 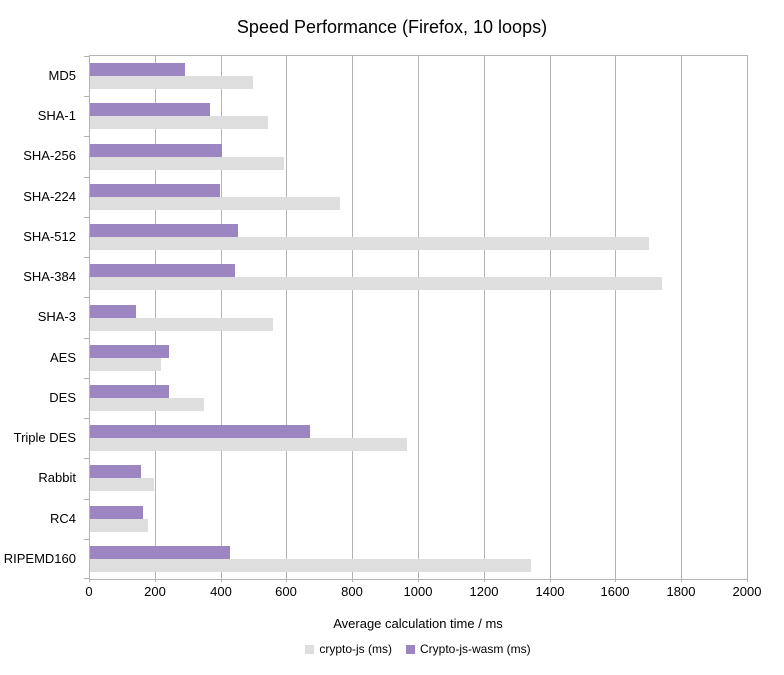 What do you see at coordinates (355, 649) in the screenshot?
I see `legend-label-crypto-js: crypto-js (ms)` at bounding box center [355, 649].